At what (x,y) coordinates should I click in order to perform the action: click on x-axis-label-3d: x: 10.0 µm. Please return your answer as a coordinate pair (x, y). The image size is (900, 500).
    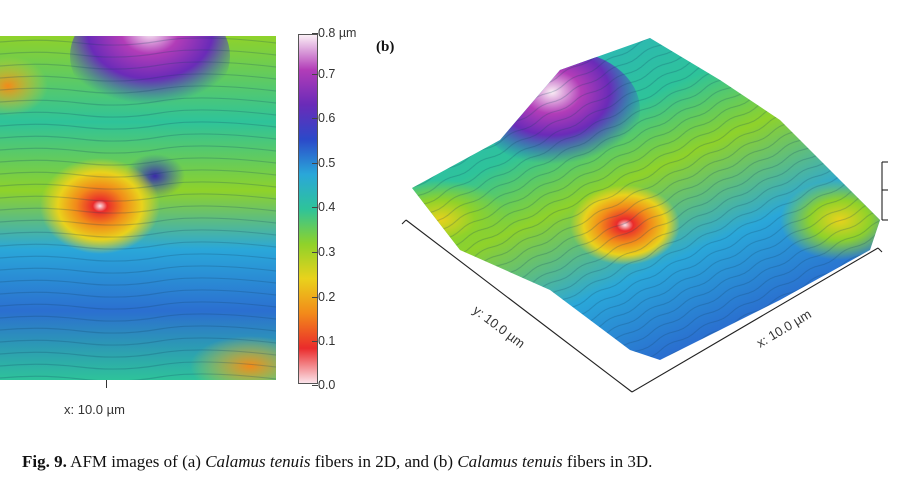
    Looking at the image, I should click on (784, 328).